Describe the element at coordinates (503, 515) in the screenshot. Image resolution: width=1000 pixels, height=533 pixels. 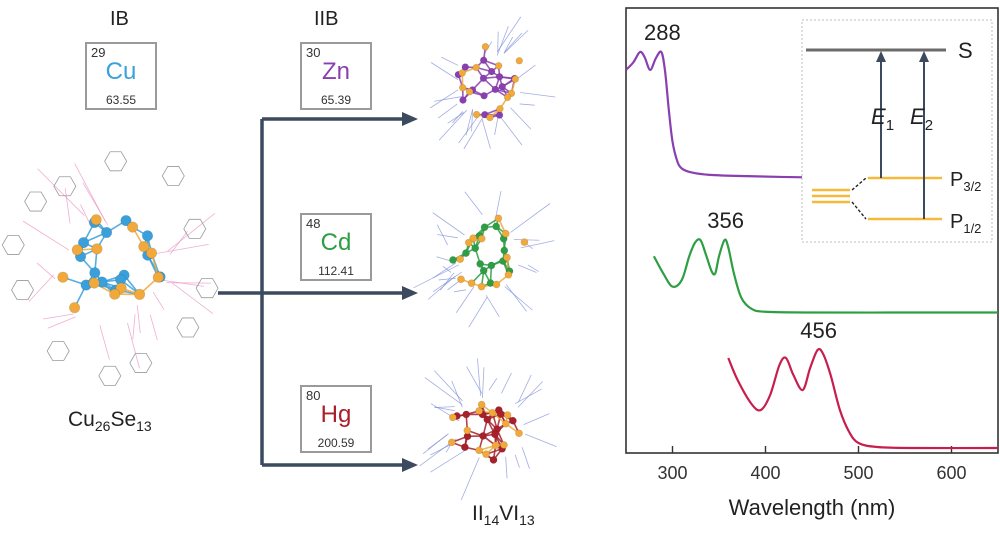
I see `product-formula: II14VI13` at that location.